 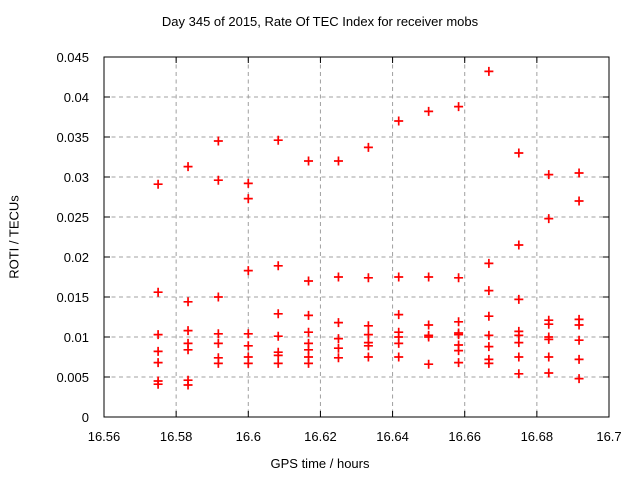 What do you see at coordinates (392, 436) in the screenshot?
I see `x-tick-label: 16.64` at bounding box center [392, 436].